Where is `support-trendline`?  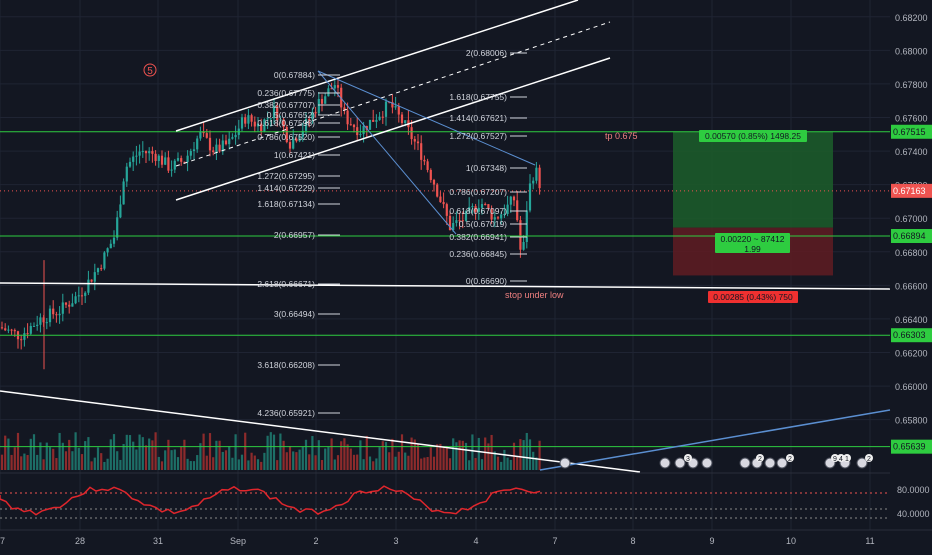
support-trendline is located at coordinates (445, 286).